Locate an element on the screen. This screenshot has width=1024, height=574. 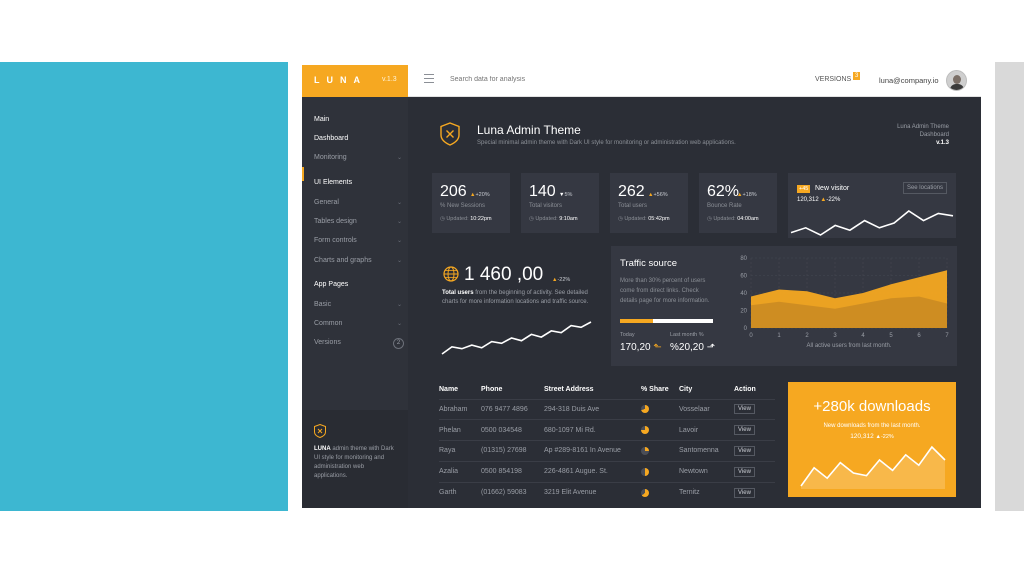
cell-city: Newtown is located at coordinates (706, 471).